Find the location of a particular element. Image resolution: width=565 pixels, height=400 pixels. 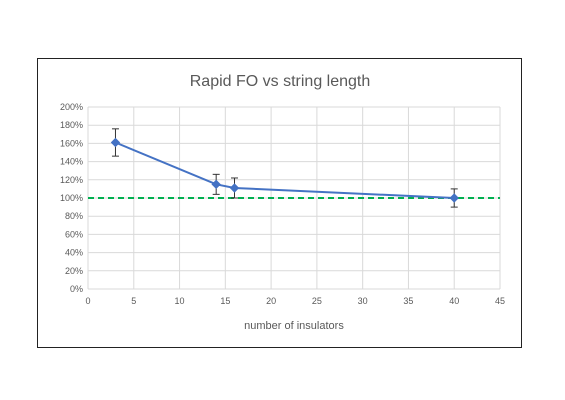

chart-title: Rapid FO vs string length is located at coordinates (280, 81).